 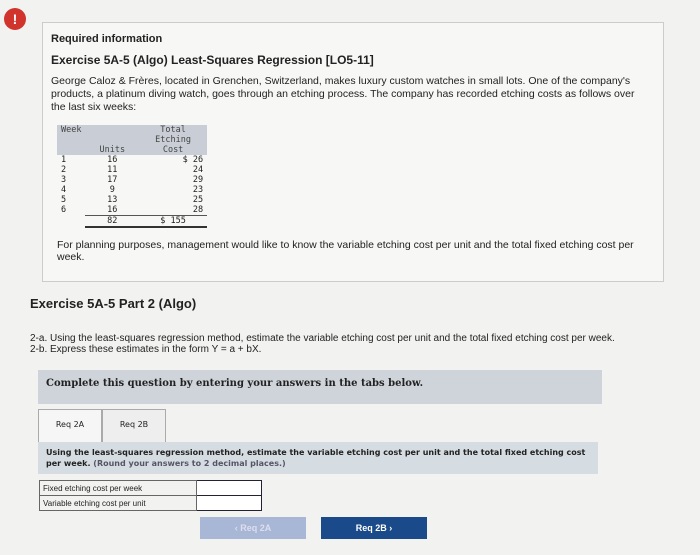 I want to click on cell: 6, so click(x=64, y=210).